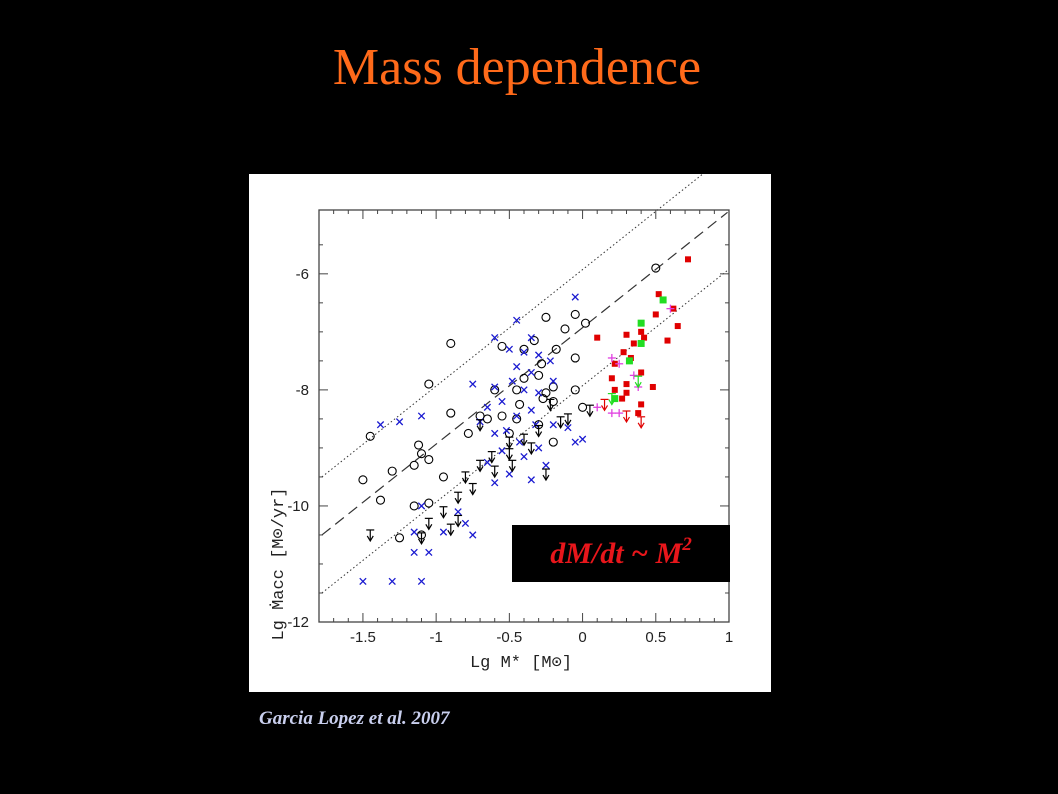 The height and width of the screenshot is (794, 1058). I want to click on formula-exponent: 2, so click(687, 544).